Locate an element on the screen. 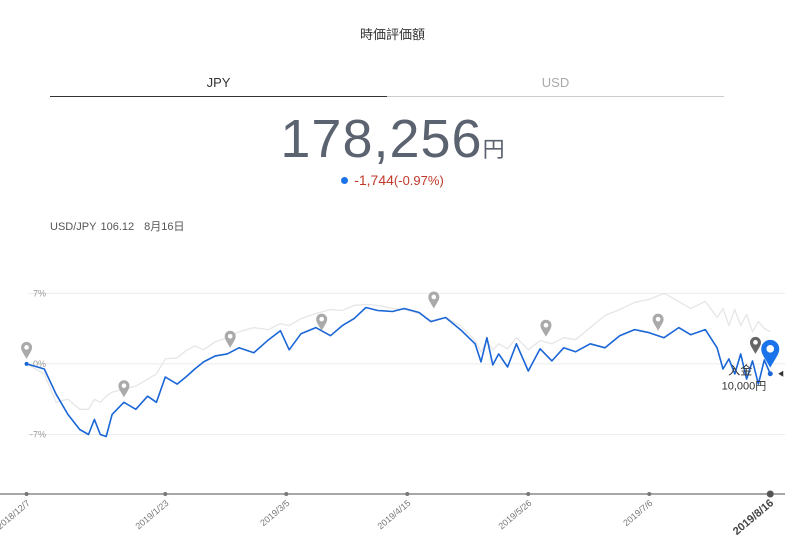  x-tick-label: 2019/8/16 is located at coordinates (753, 517).